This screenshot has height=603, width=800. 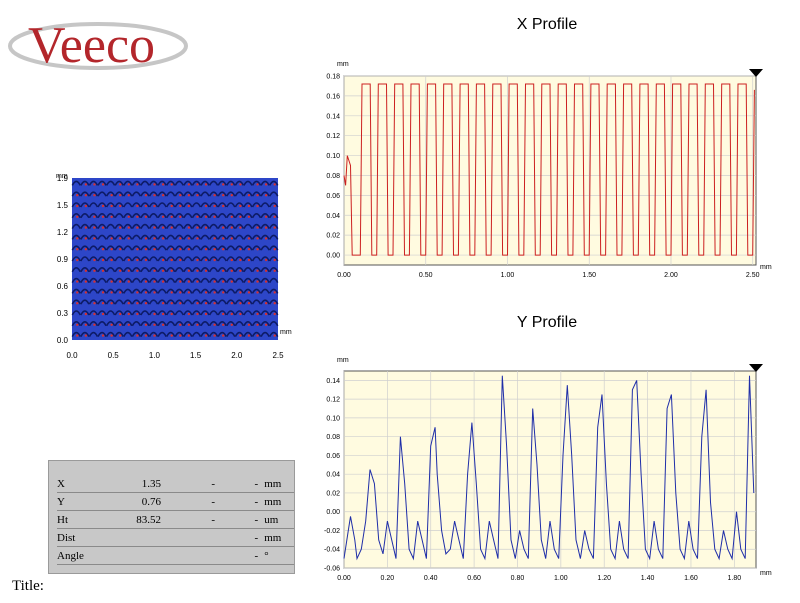 What do you see at coordinates (276, 501) in the screenshot?
I see `readout-unit: mm` at bounding box center [276, 501].